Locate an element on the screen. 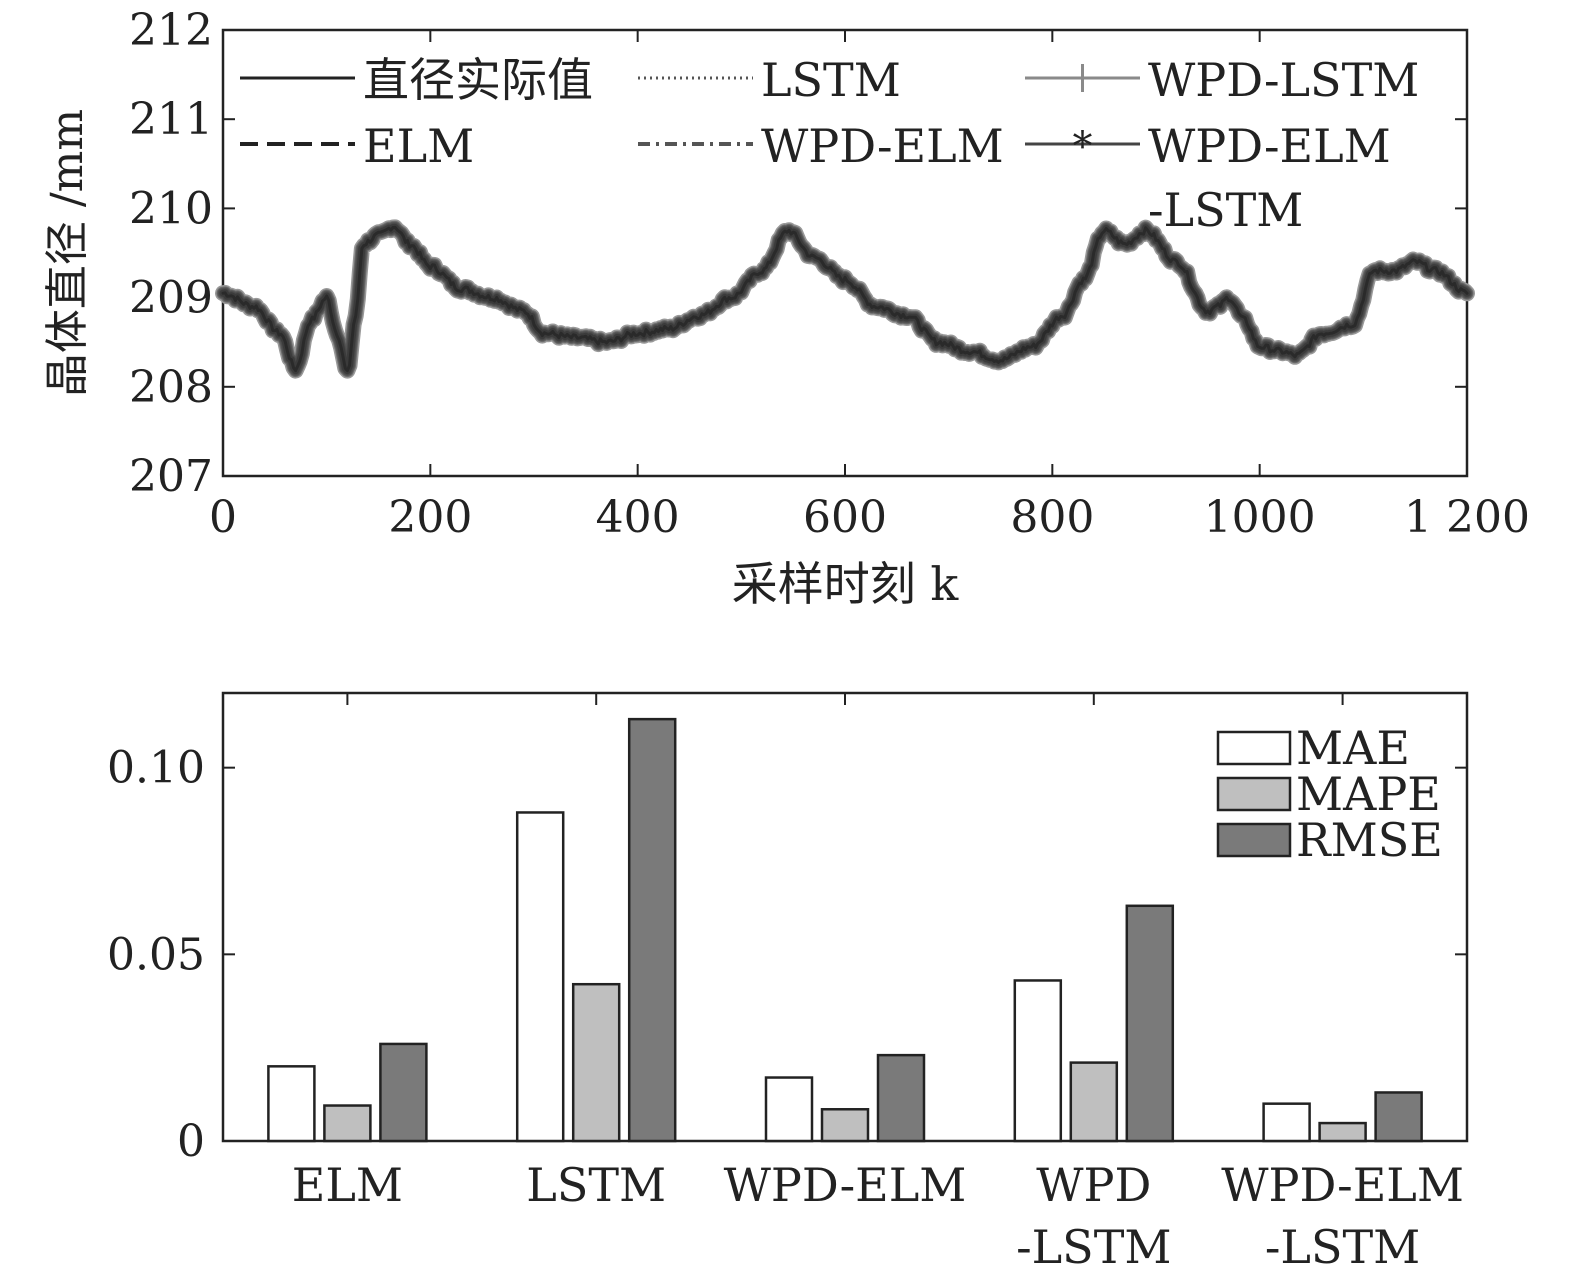  series-actual-diameter is located at coordinates (845, 299).